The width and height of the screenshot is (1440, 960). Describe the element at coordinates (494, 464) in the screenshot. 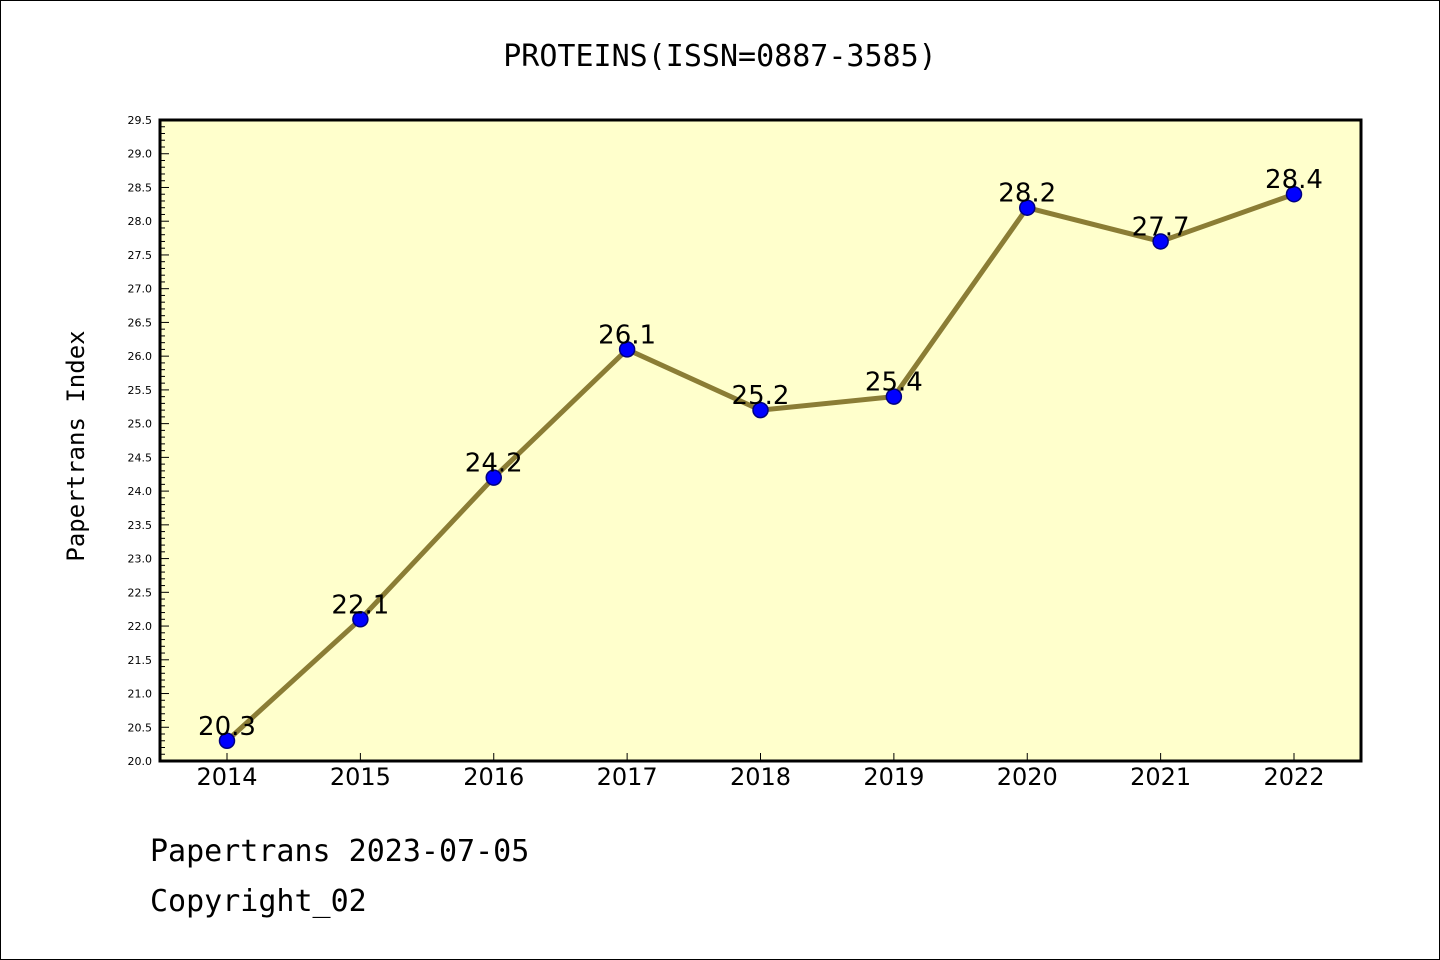

I see `data-label: 24.2` at that location.